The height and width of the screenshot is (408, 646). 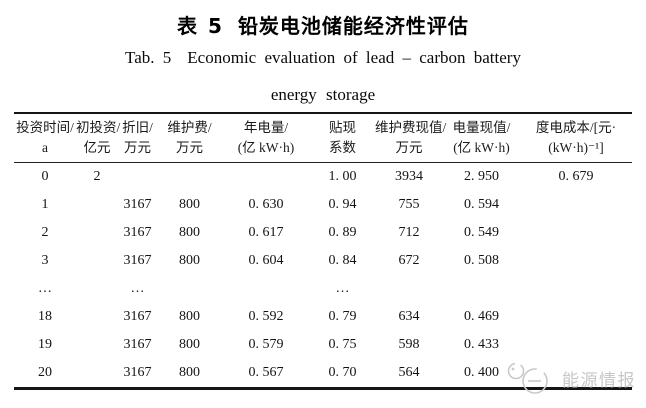 I want to click on column-header-cost-per-kwh-name: 度电成本/[元·, so click(x=576, y=127).